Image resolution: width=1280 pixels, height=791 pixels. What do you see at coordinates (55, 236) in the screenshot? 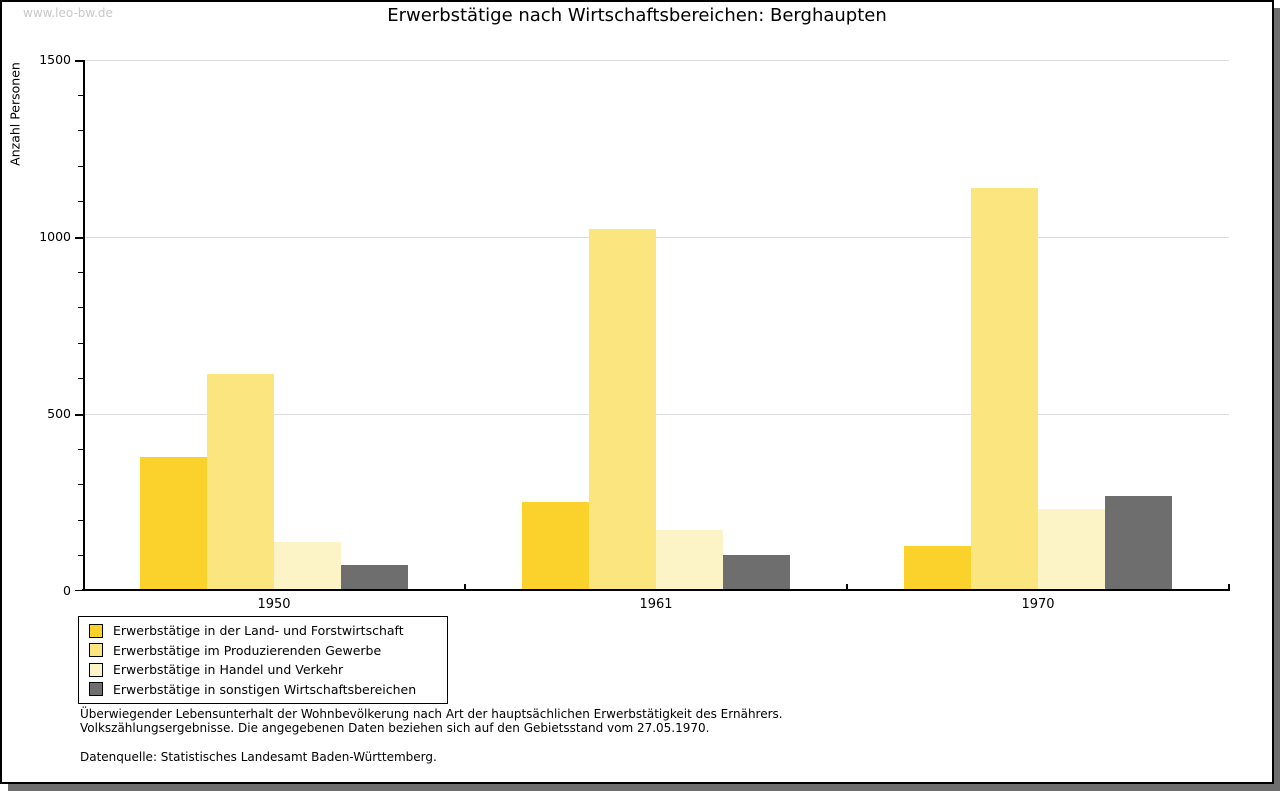
I see `y-tick-label: 1000` at bounding box center [55, 236].